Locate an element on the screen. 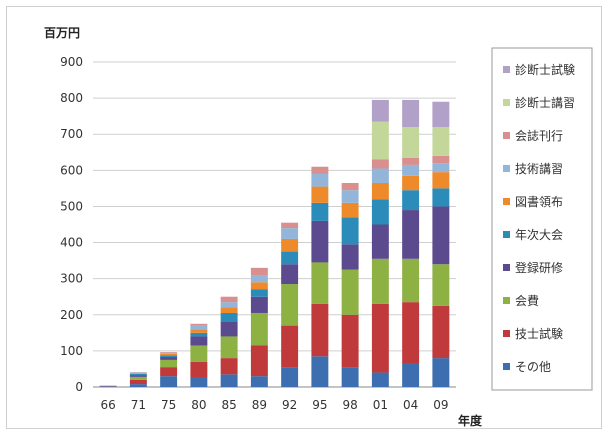  y-tick-label: 200 is located at coordinates (71, 315).